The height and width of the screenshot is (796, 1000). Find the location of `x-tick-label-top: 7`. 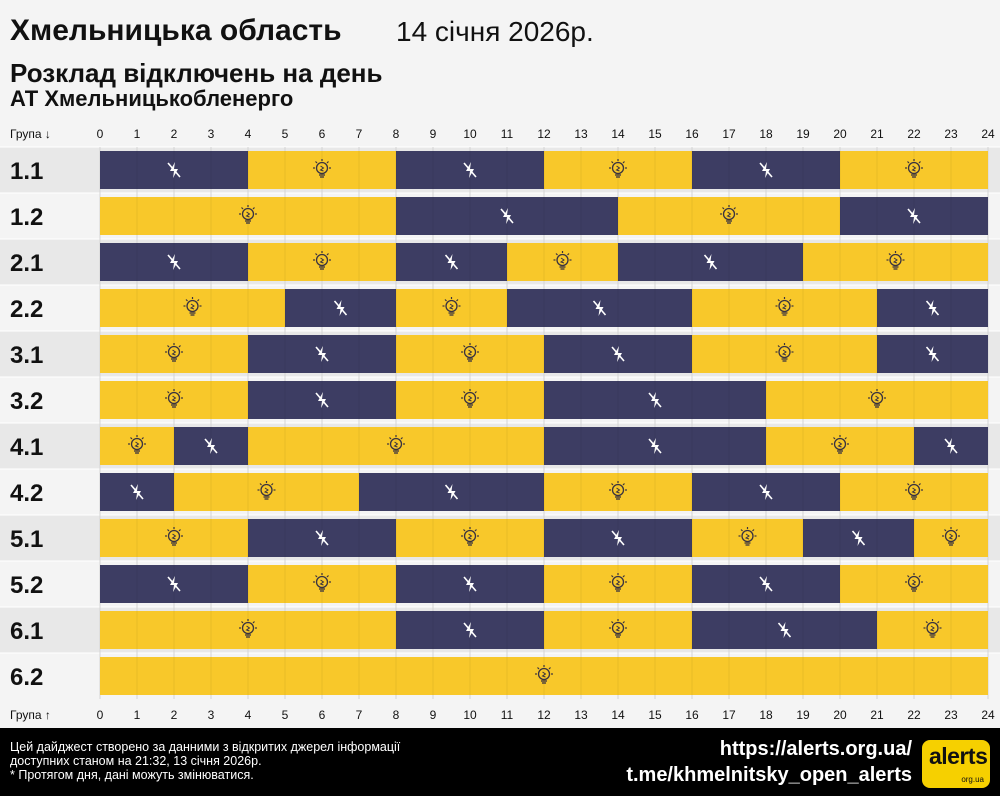

x-tick-label-top: 7 is located at coordinates (359, 134).